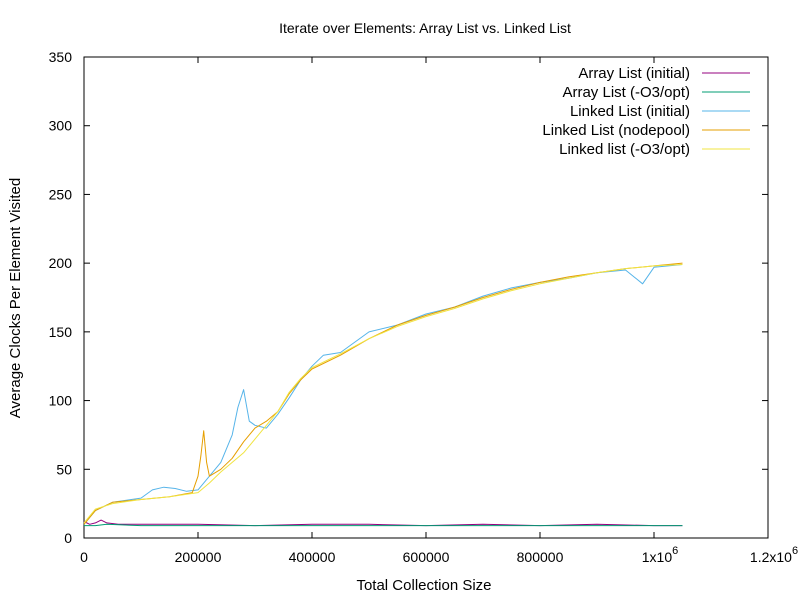 The width and height of the screenshot is (800, 600). Describe the element at coordinates (64, 469) in the screenshot. I see `y-tick-label: 50` at that location.